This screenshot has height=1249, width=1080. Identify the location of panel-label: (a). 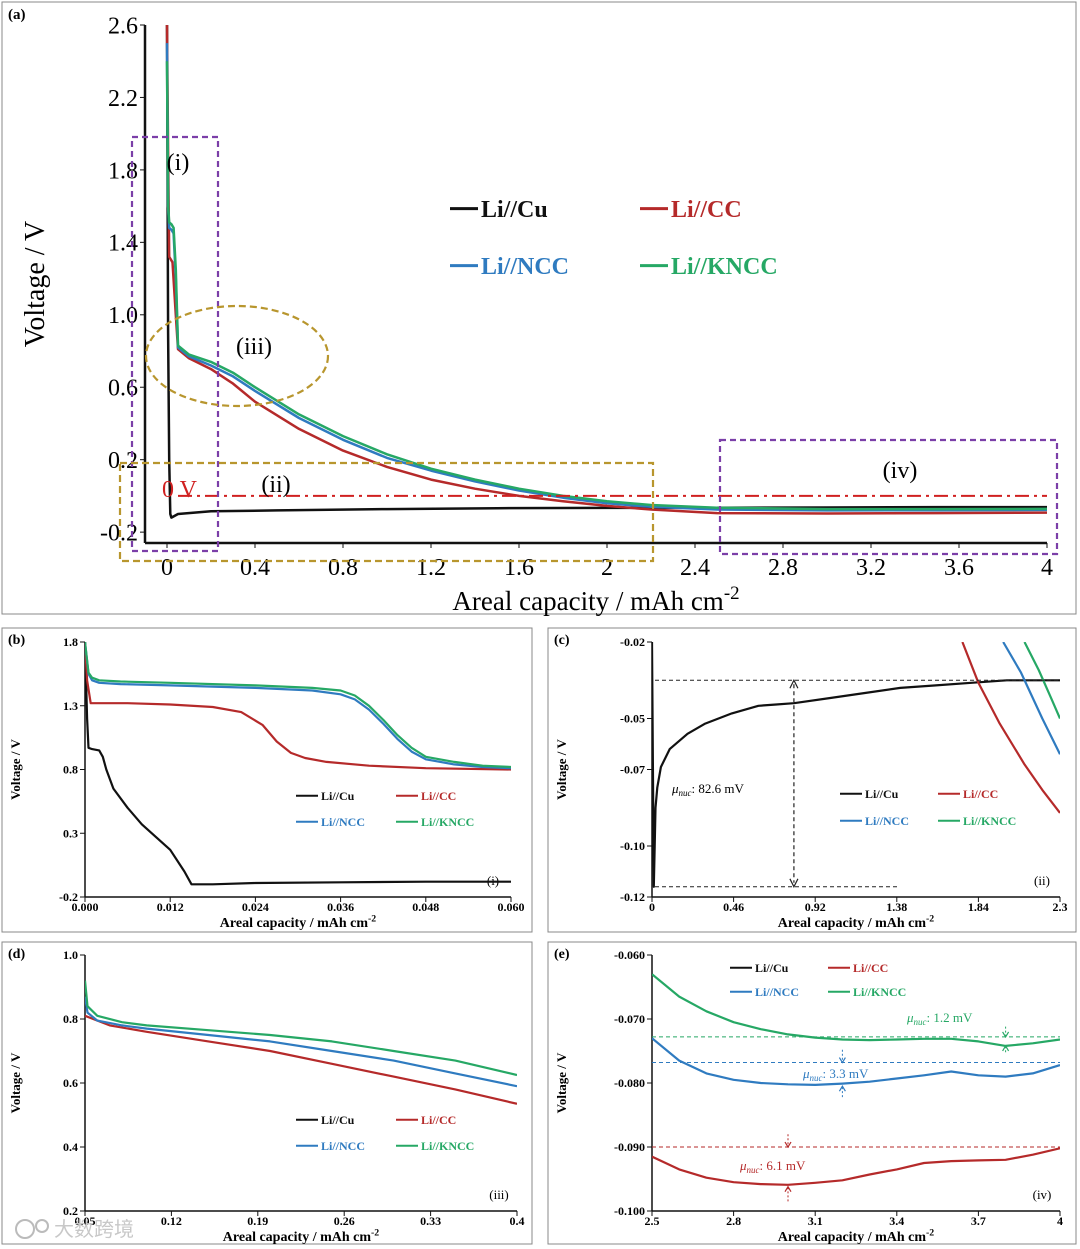
(17, 15).